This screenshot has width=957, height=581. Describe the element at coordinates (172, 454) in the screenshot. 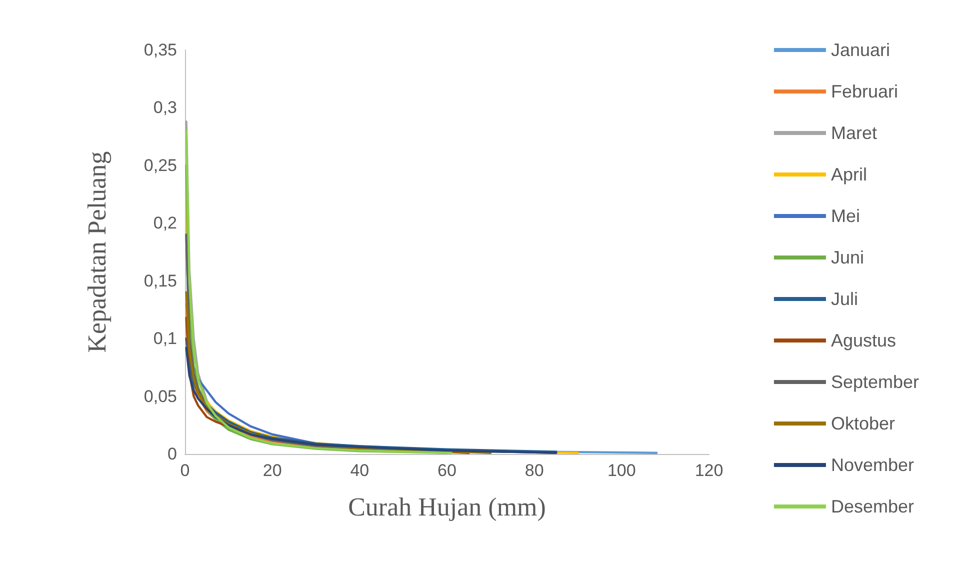

I see `y-tick-label: 0` at that location.